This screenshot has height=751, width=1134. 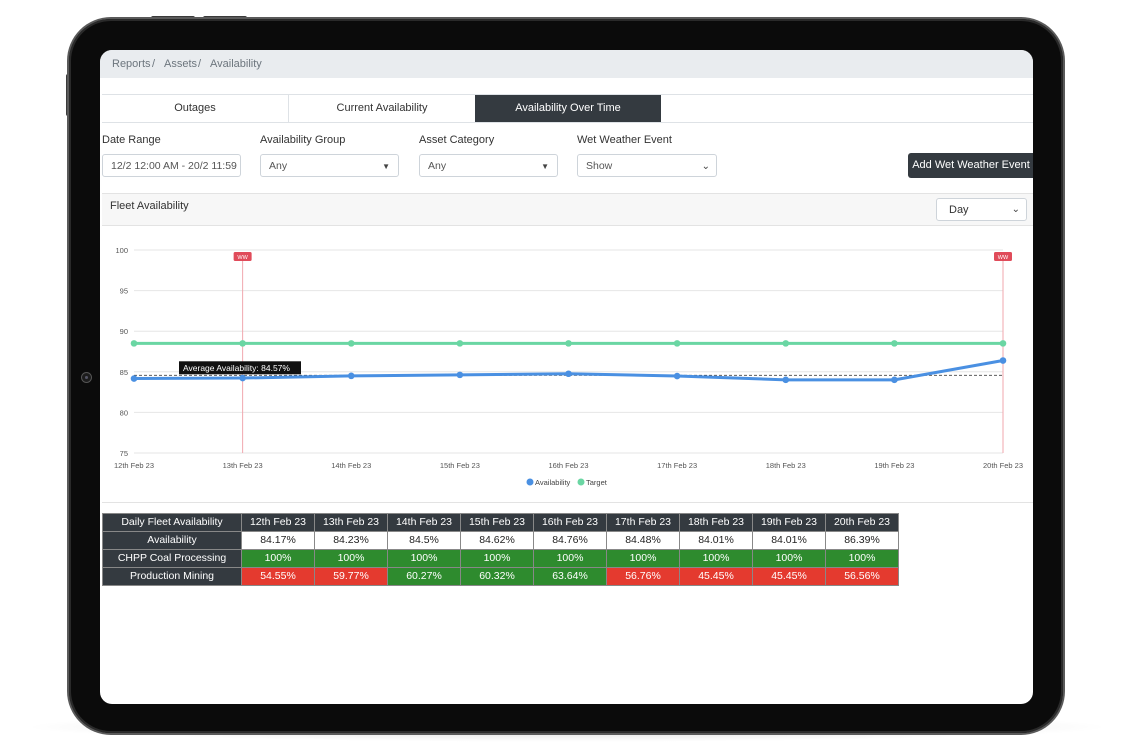 I want to click on table-date-header: 20th Feb 23, so click(x=862, y=522).